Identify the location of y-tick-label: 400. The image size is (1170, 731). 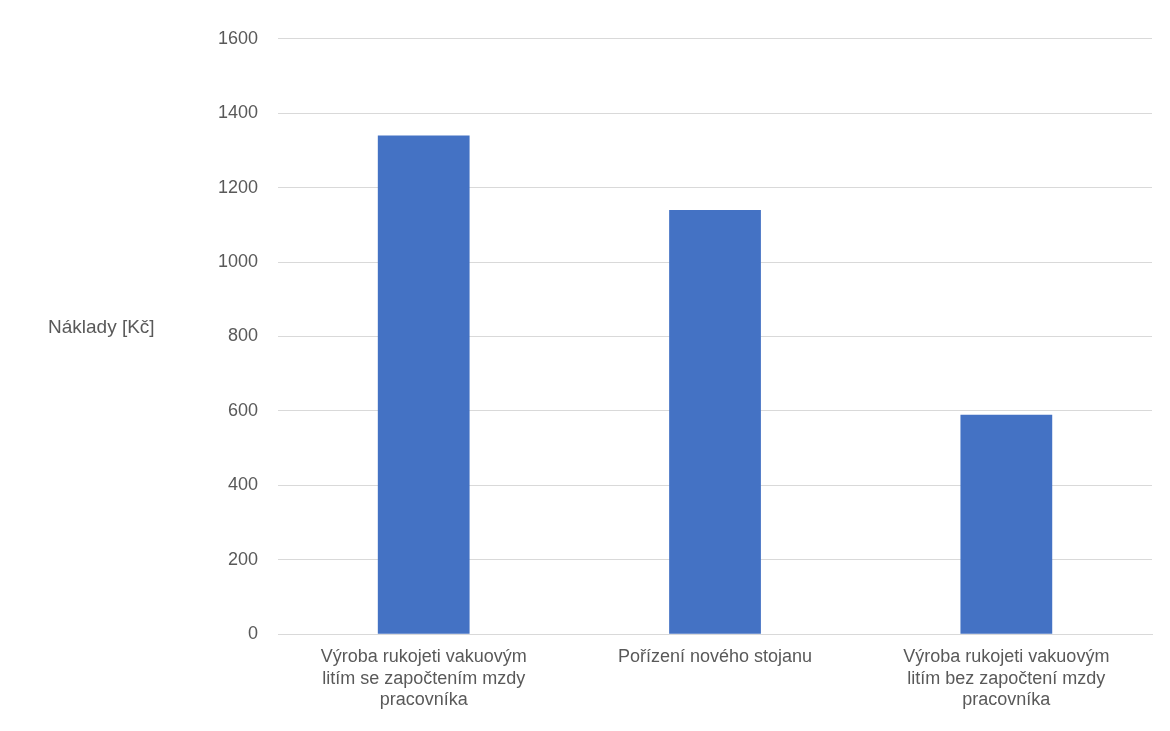
(243, 484).